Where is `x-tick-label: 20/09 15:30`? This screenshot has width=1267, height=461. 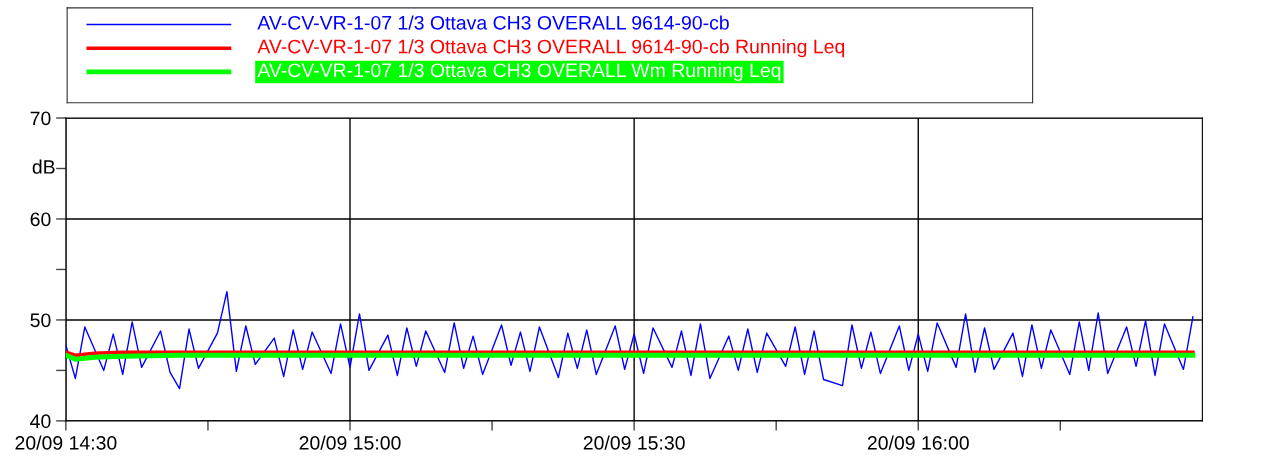
x-tick-label: 20/09 15:30 is located at coordinates (634, 442).